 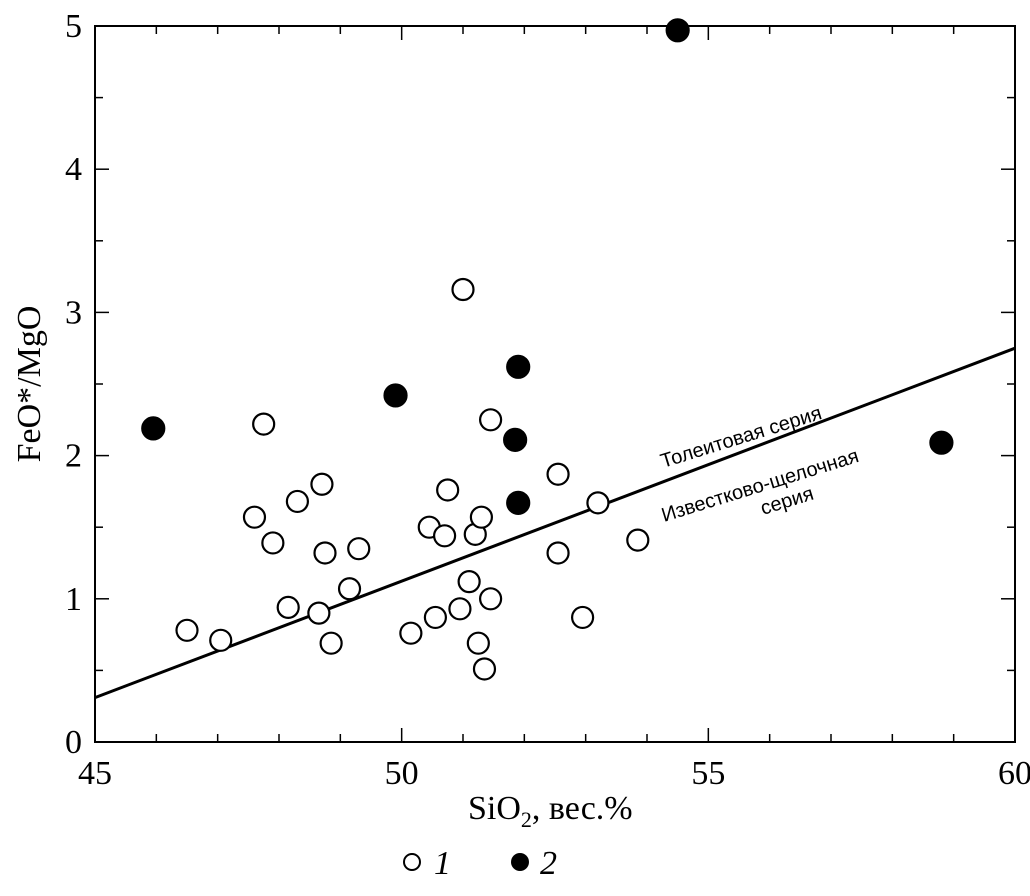 What do you see at coordinates (548, 863) in the screenshot?
I see `legend-label-2: 2` at bounding box center [548, 863].